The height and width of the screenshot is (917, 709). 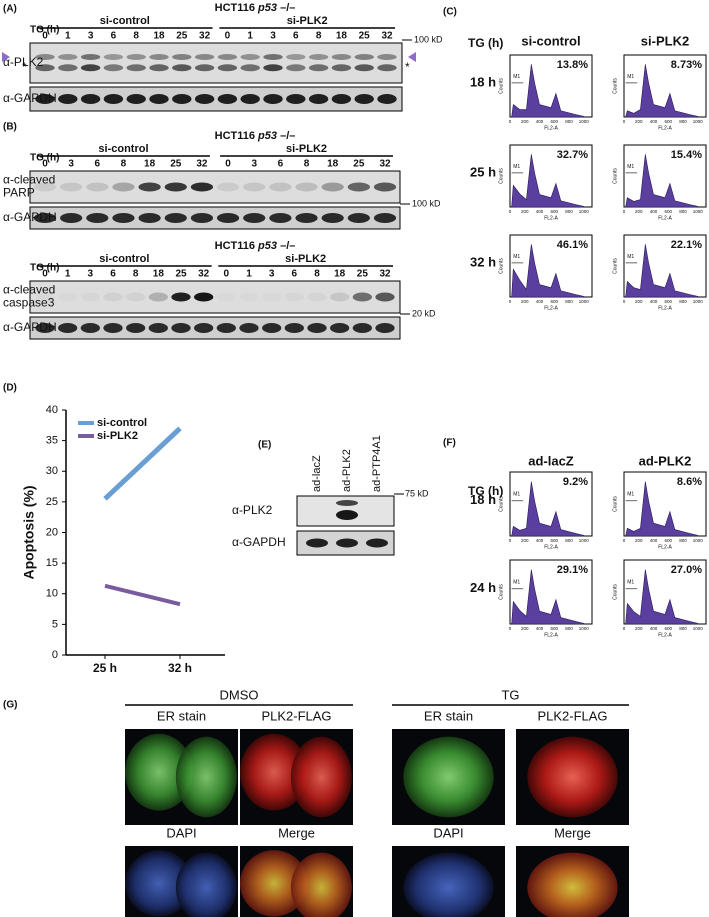 I want to click on percent-label: 29.1%, so click(x=572, y=570).